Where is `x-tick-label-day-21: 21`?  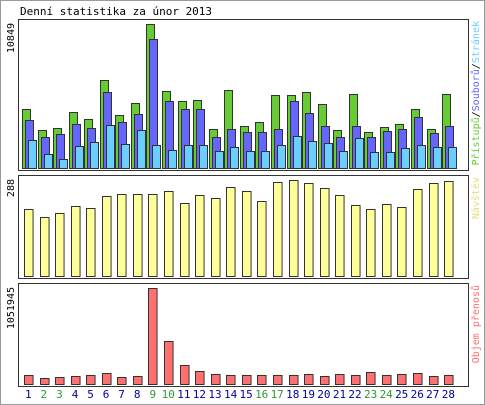 x-tick-label-day-21: 21 is located at coordinates (339, 394).